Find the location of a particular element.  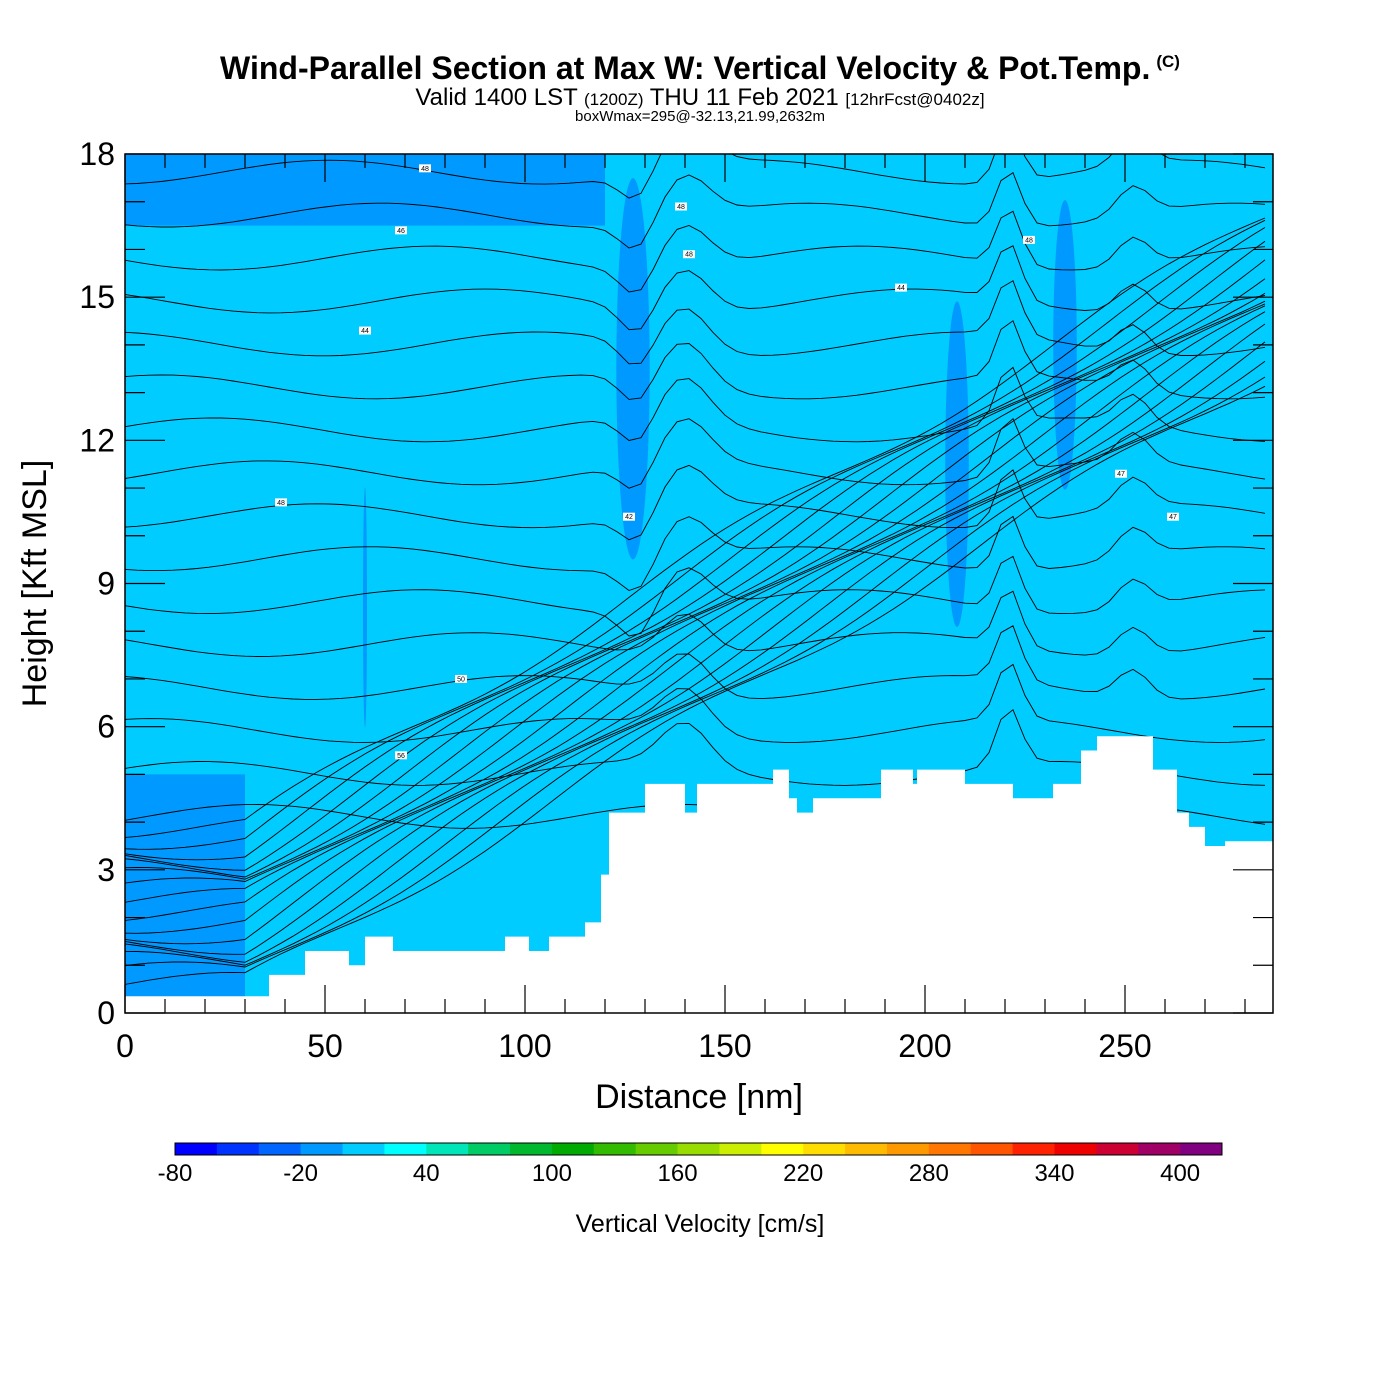

contour-label: 42 is located at coordinates (629, 517).